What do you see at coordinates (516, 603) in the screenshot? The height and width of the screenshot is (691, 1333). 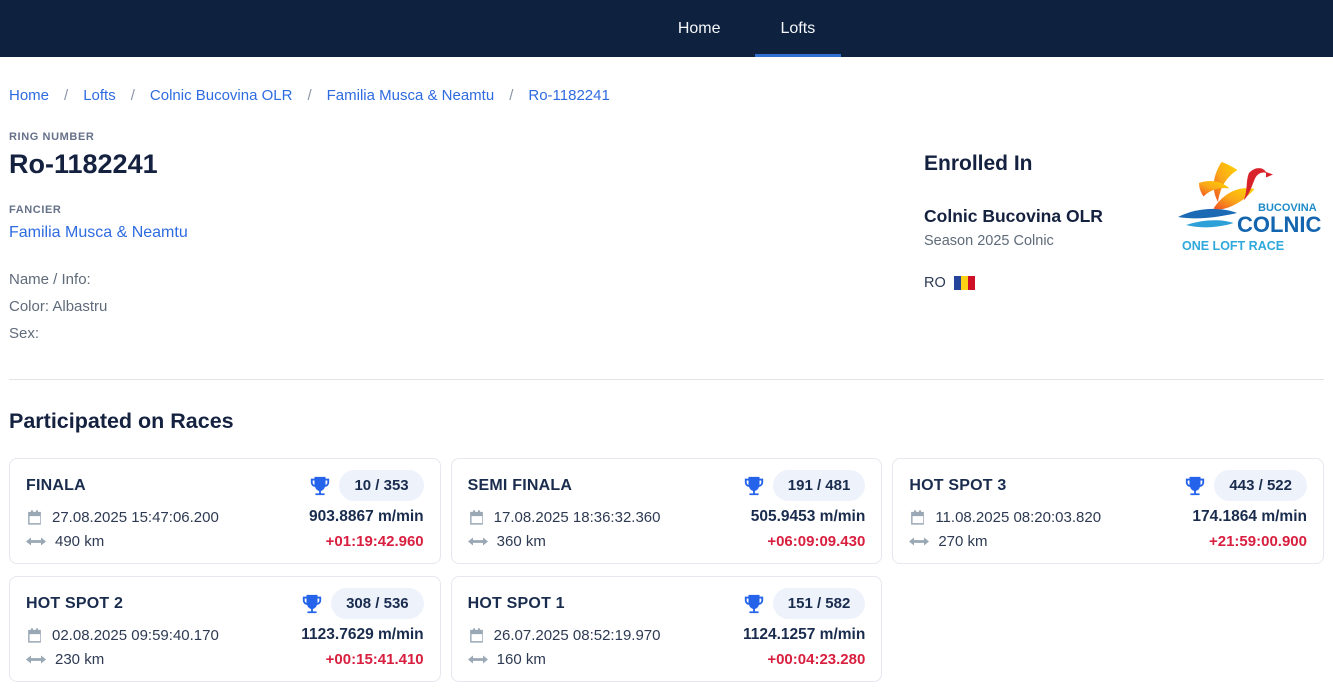 I see `race-name: HOT SPOT 1` at bounding box center [516, 603].